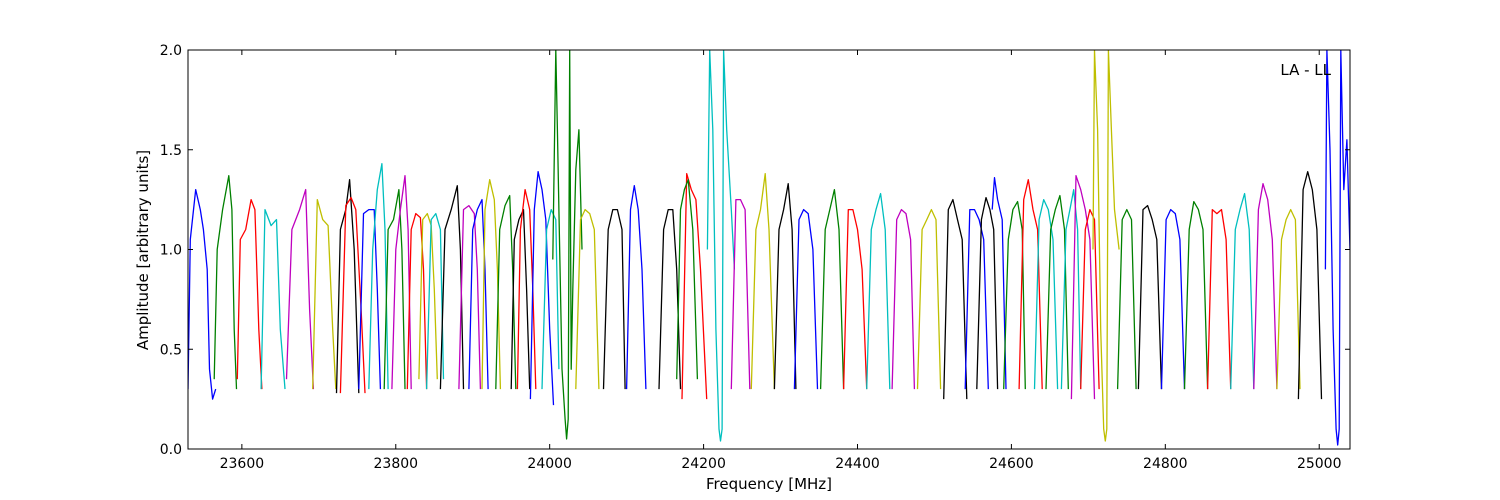 Image resolution: width=1500 pixels, height=500 pixels. What do you see at coordinates (171, 450) in the screenshot?
I see `y-tick-label: 0.0` at bounding box center [171, 450].